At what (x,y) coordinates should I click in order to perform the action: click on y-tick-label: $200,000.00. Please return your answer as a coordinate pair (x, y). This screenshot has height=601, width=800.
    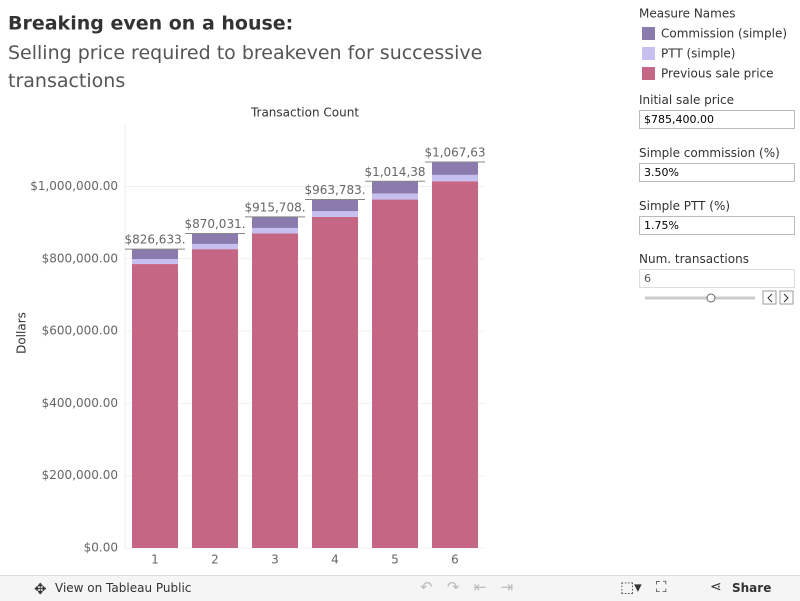
    Looking at the image, I should click on (80, 475).